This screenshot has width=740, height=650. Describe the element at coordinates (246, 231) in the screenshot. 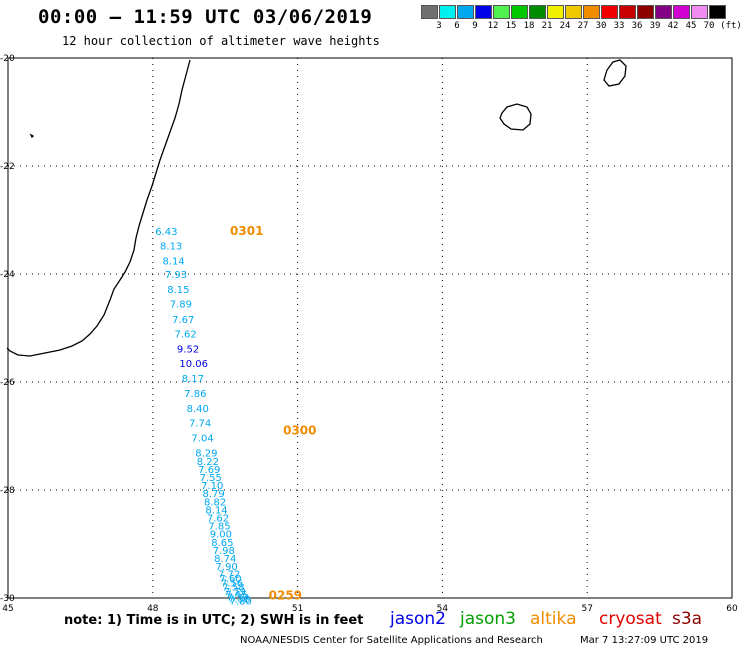

I see `pass-time-label: 0301` at that location.